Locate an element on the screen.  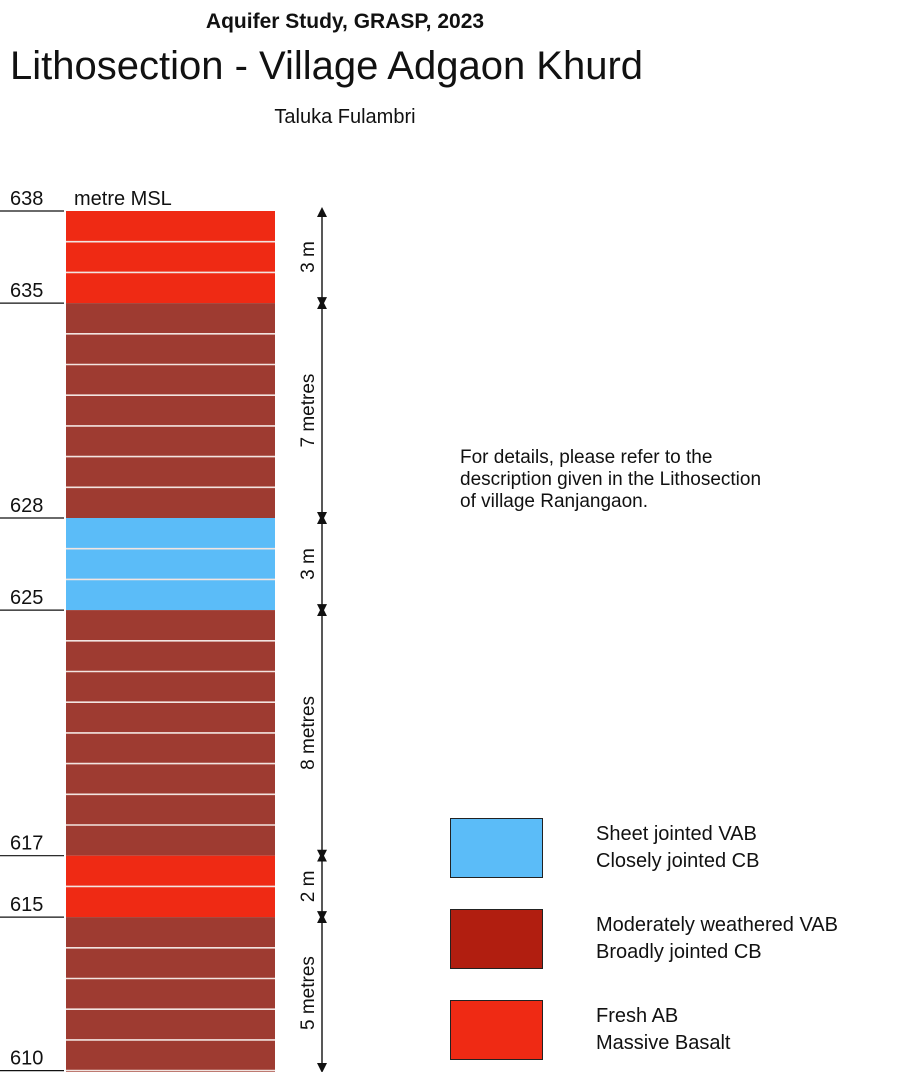
thickness-label: 8 metres is located at coordinates (308, 733).